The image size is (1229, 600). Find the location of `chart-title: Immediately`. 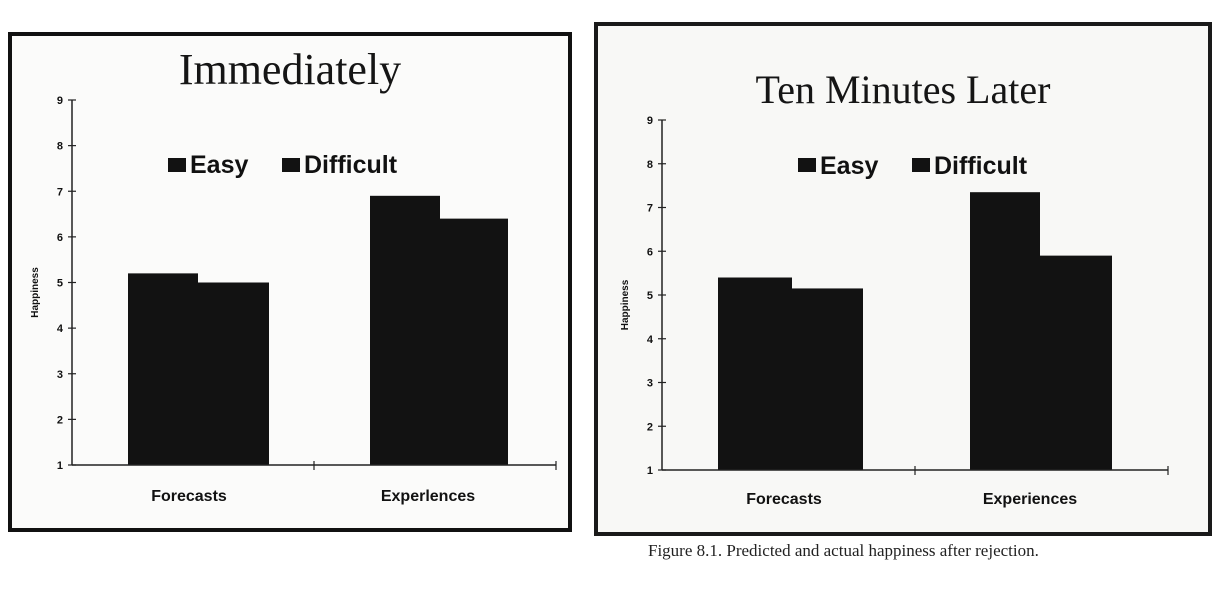

chart-title: Immediately is located at coordinates (290, 69).